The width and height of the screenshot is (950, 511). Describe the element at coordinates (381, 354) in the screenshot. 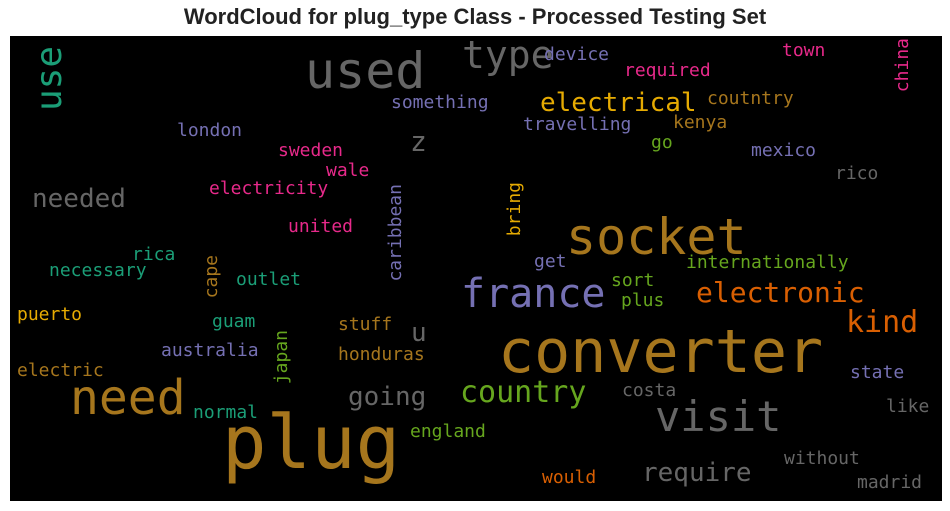

I see `word-honduras: honduras` at that location.